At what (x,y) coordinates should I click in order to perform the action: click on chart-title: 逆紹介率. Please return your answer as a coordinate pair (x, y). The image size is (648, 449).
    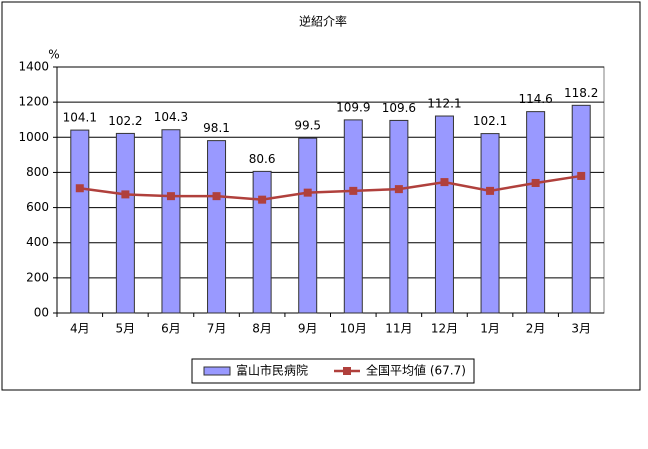
    Looking at the image, I should click on (323, 21).